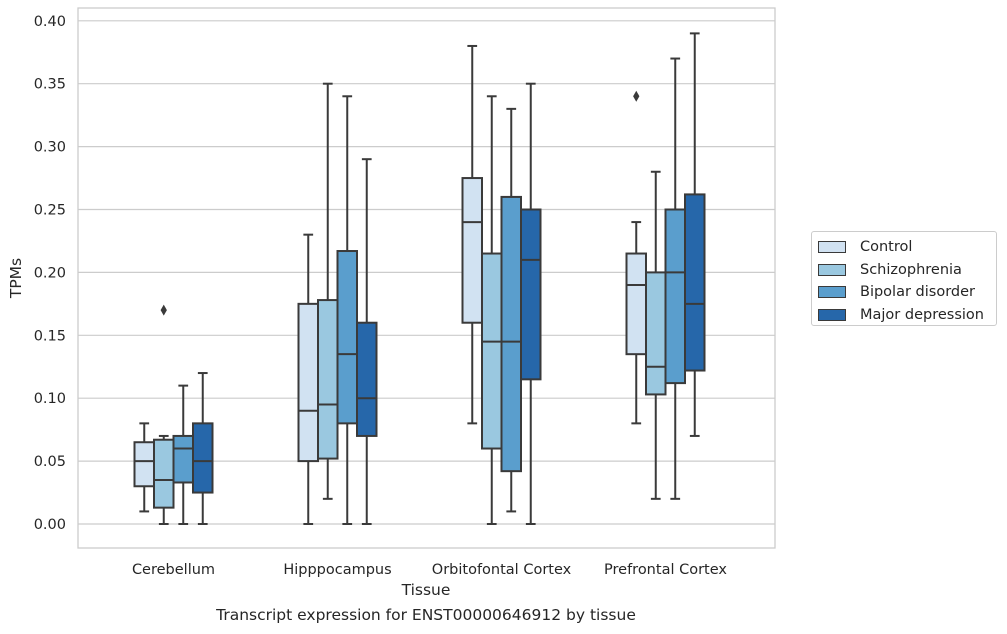  I want to click on y-tick-label: 0.10, so click(50, 399).